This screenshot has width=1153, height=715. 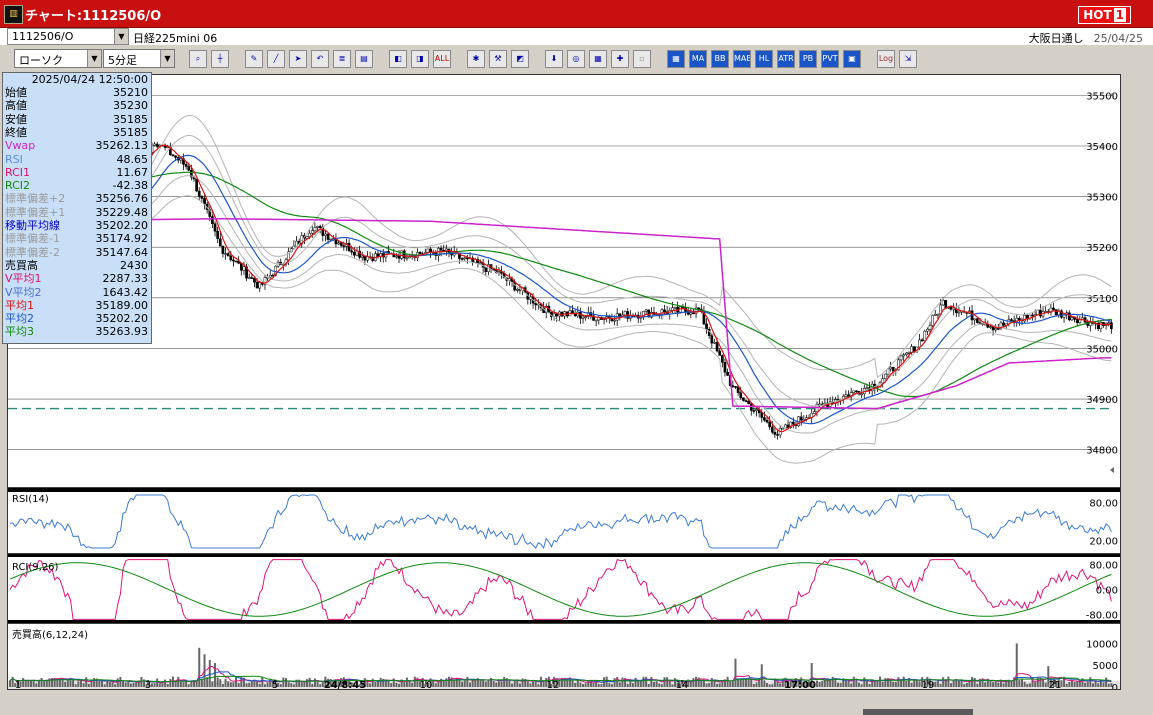 I want to click on line-tool-icon: ╱, so click(x=276, y=59).